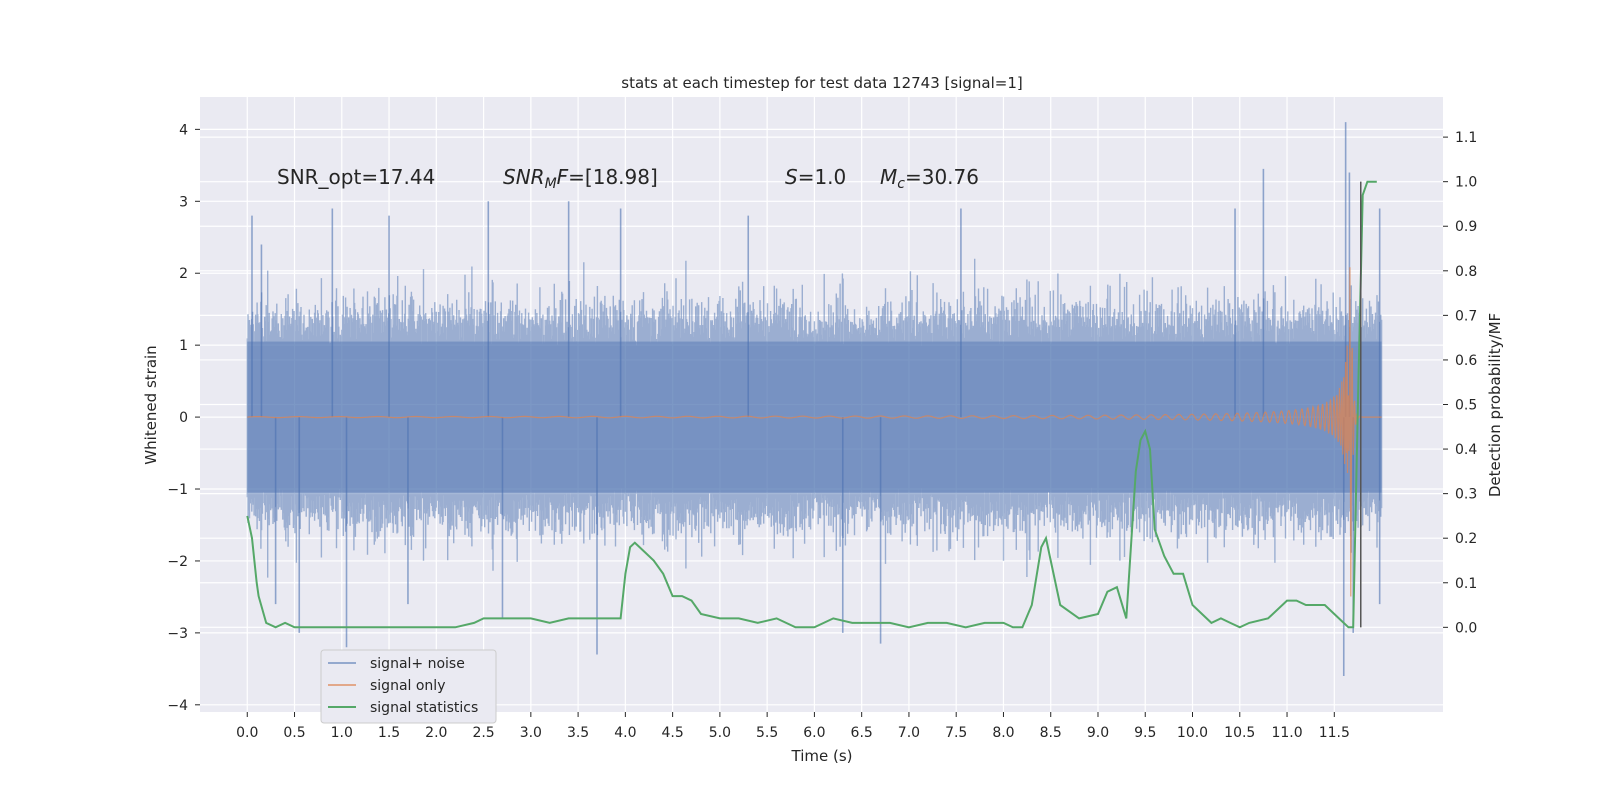 The height and width of the screenshot is (800, 1600). I want to click on y2-tick-label-4: 0.7, so click(1466, 316).